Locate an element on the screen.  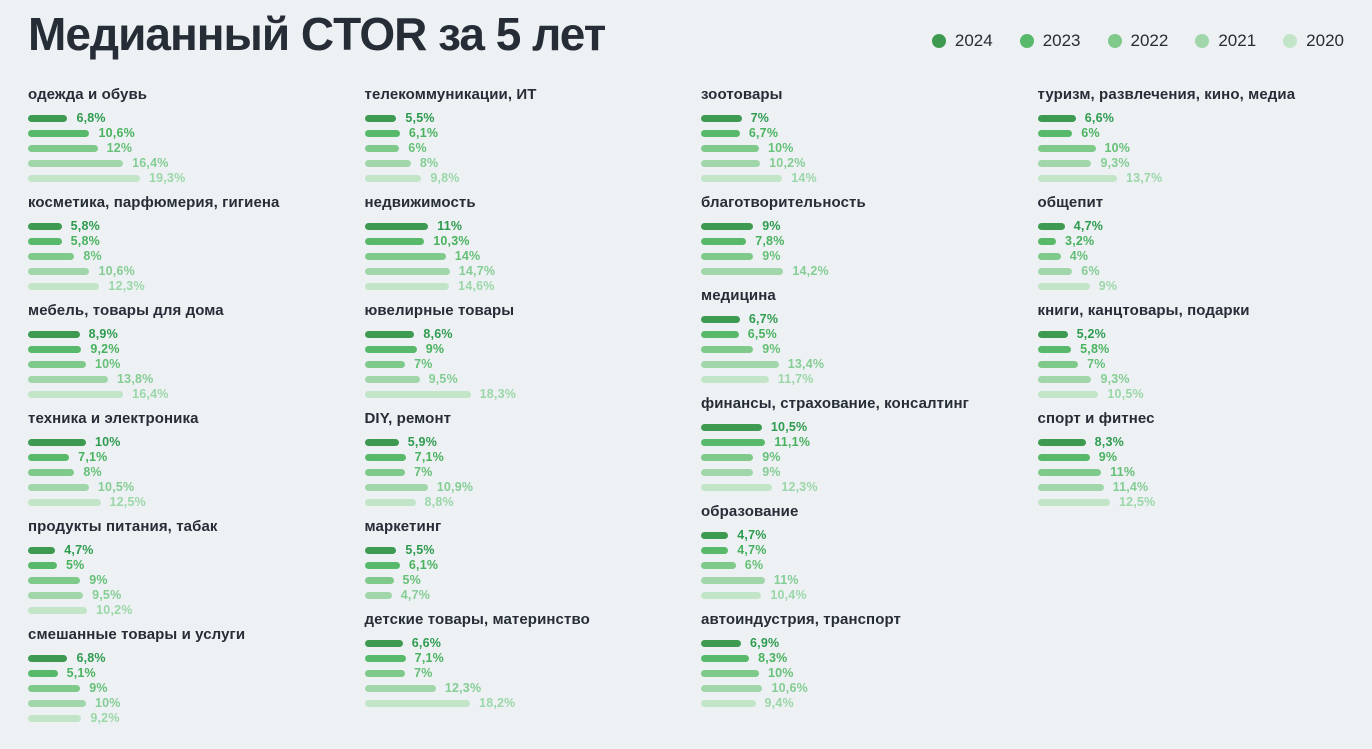
bar-value-label: 10,6% is located at coordinates (789, 688).